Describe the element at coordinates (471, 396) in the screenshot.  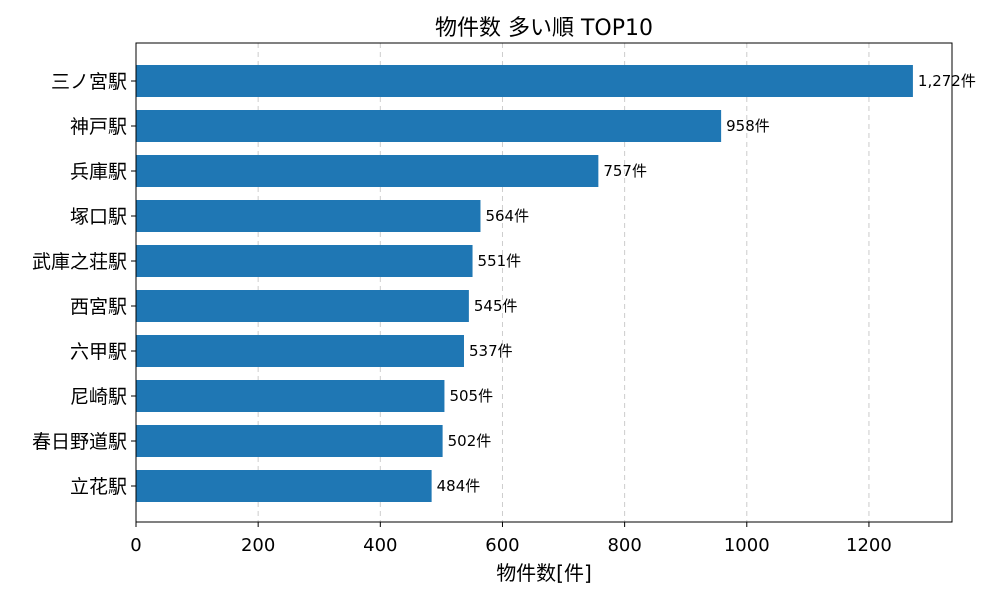
I see `data-label: 505件` at that location.